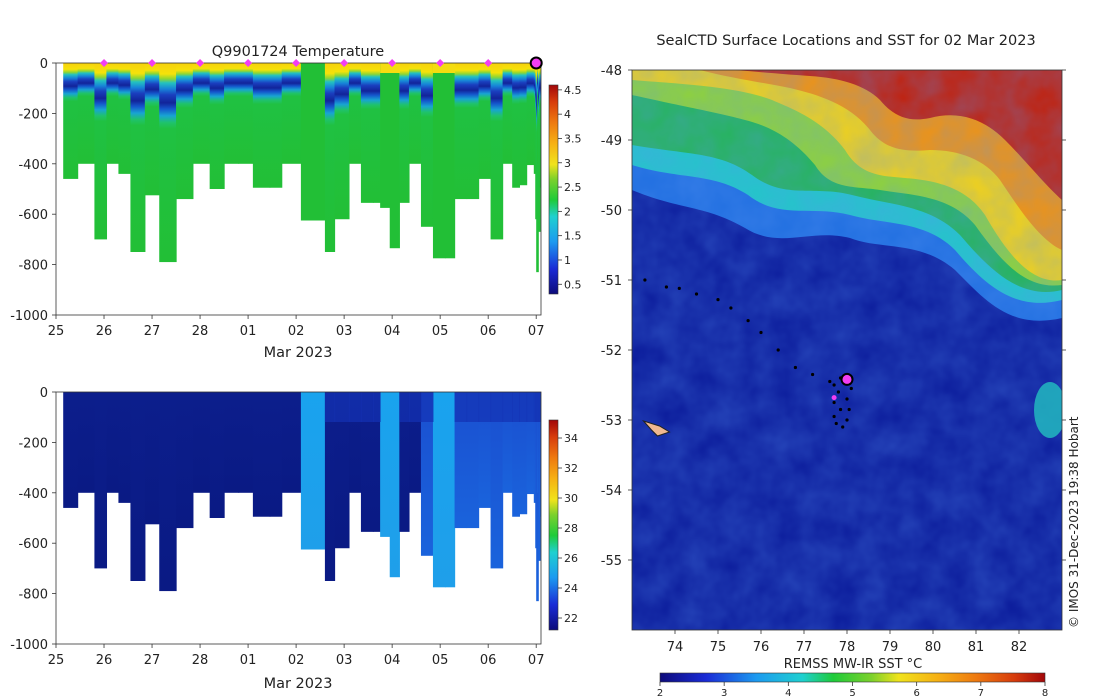  I want to click on map-y-tick-label: -52, so click(611, 351).